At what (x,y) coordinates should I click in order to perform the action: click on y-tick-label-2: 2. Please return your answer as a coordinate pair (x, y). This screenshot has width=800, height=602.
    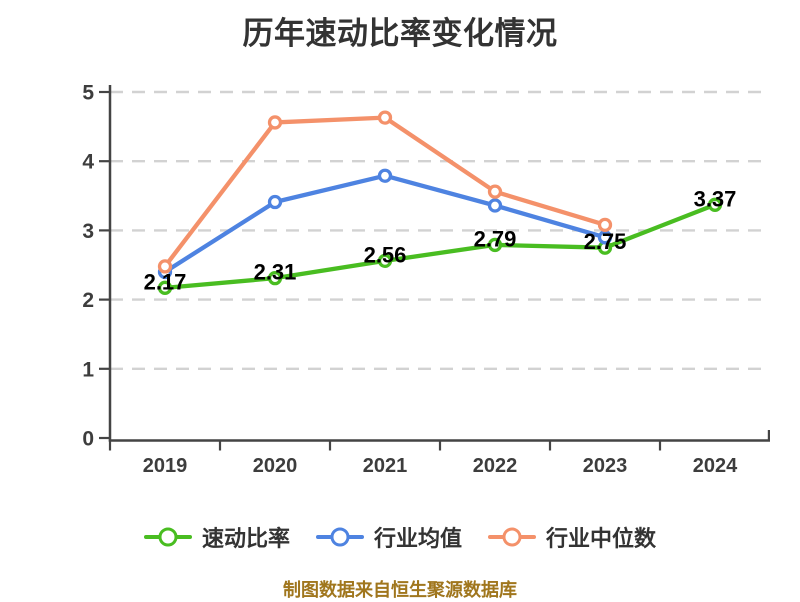
    Looking at the image, I should click on (88, 300).